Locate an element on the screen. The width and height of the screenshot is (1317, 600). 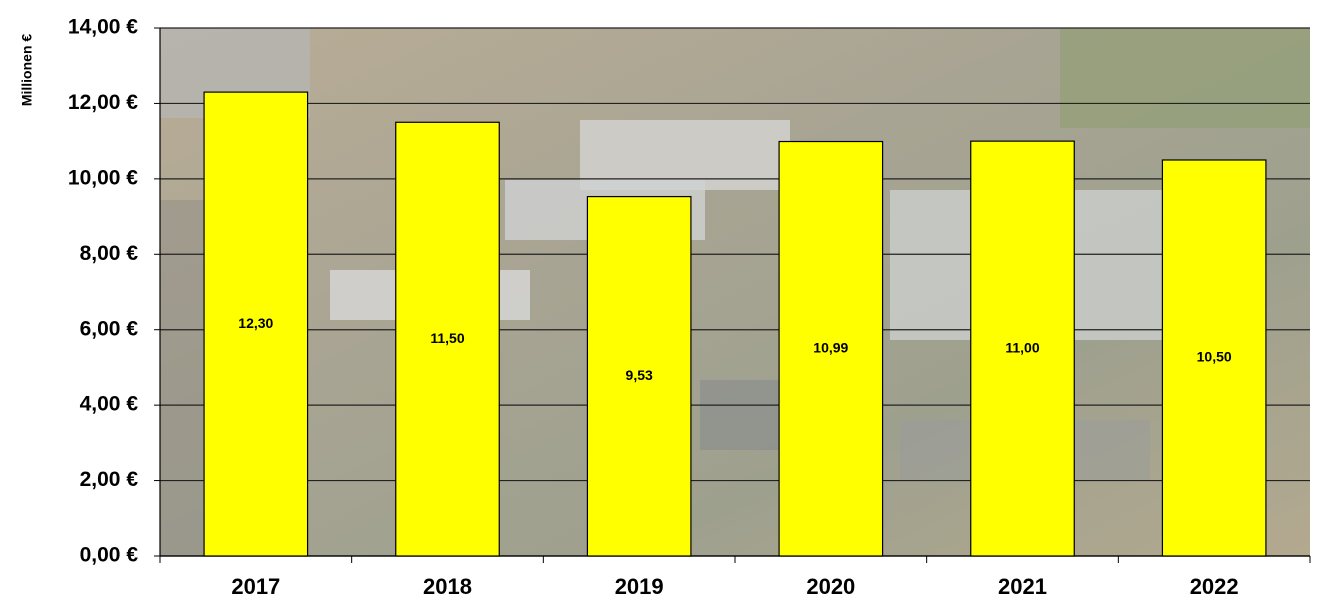
value-label: 9,53 is located at coordinates (639, 375).